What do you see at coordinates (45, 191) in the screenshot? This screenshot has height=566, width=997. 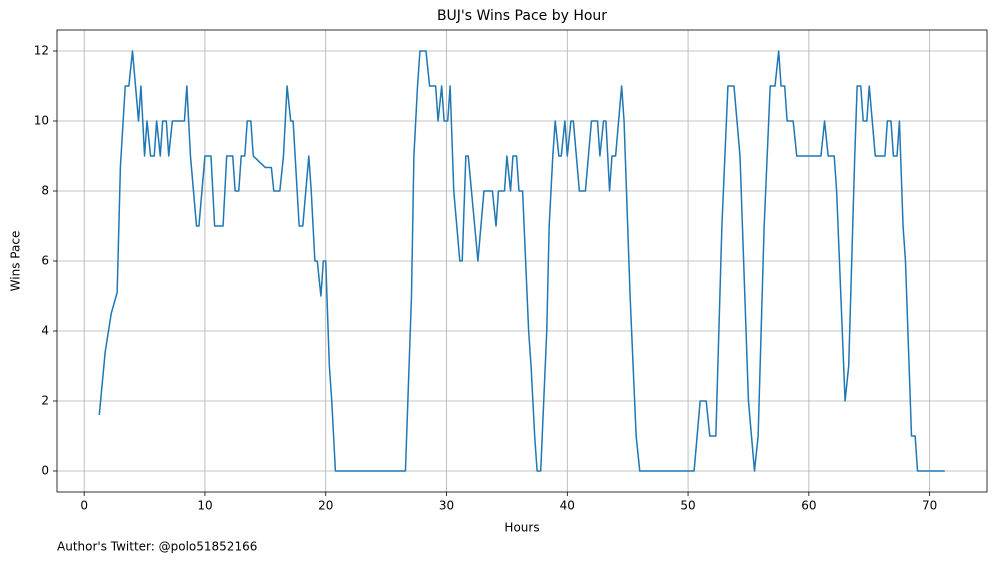 I see `y-tick-label: 8` at bounding box center [45, 191].